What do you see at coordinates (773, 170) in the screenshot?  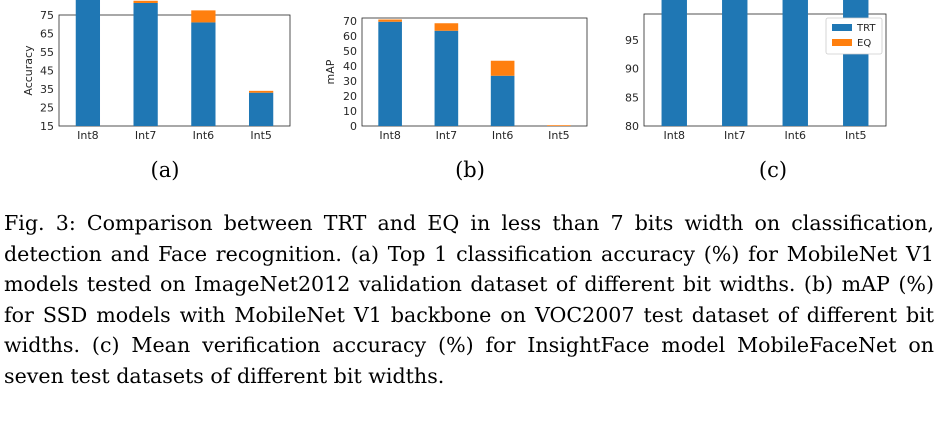 I see `subfigure-label-c: (c)` at bounding box center [773, 170].